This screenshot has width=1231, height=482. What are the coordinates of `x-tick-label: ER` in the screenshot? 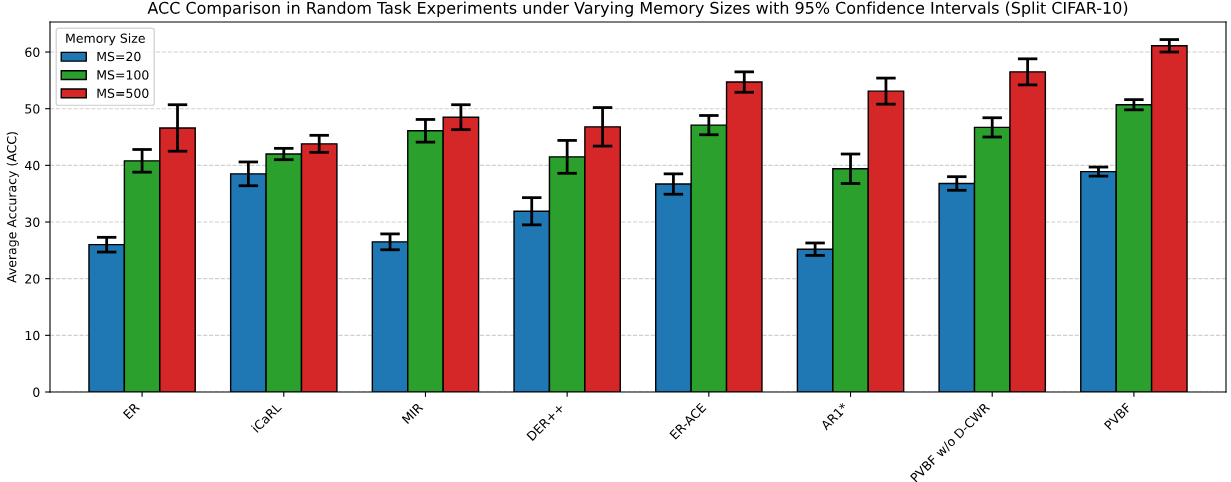 It's located at (131, 411).